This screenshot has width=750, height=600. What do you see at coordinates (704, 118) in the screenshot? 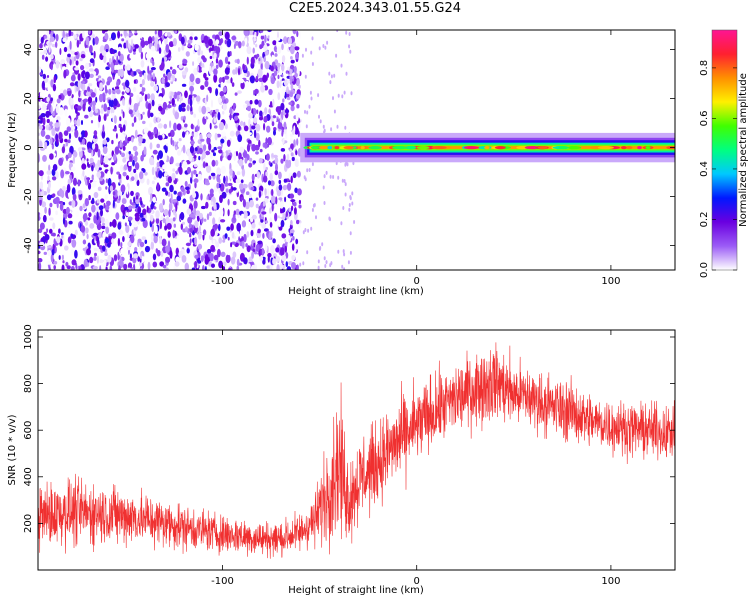
I see `colorbar-tick-label: 0.6` at bounding box center [704, 118].